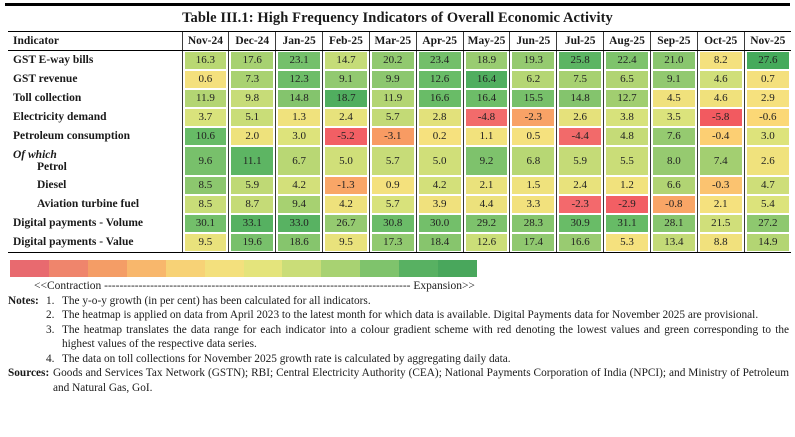 This screenshot has height=437, width=795. Describe the element at coordinates (45, 79) in the screenshot. I see `row-label-text: GST revenue` at that location.